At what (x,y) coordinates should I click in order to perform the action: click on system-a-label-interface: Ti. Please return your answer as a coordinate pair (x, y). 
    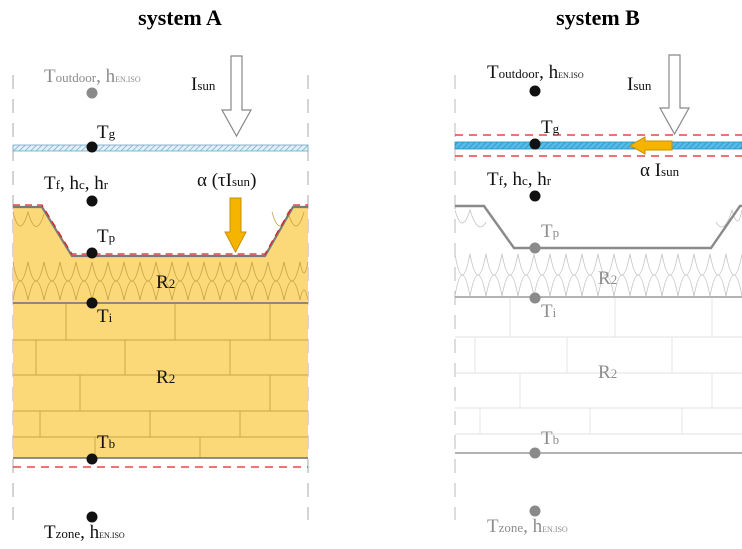
    Looking at the image, I should click on (105, 316).